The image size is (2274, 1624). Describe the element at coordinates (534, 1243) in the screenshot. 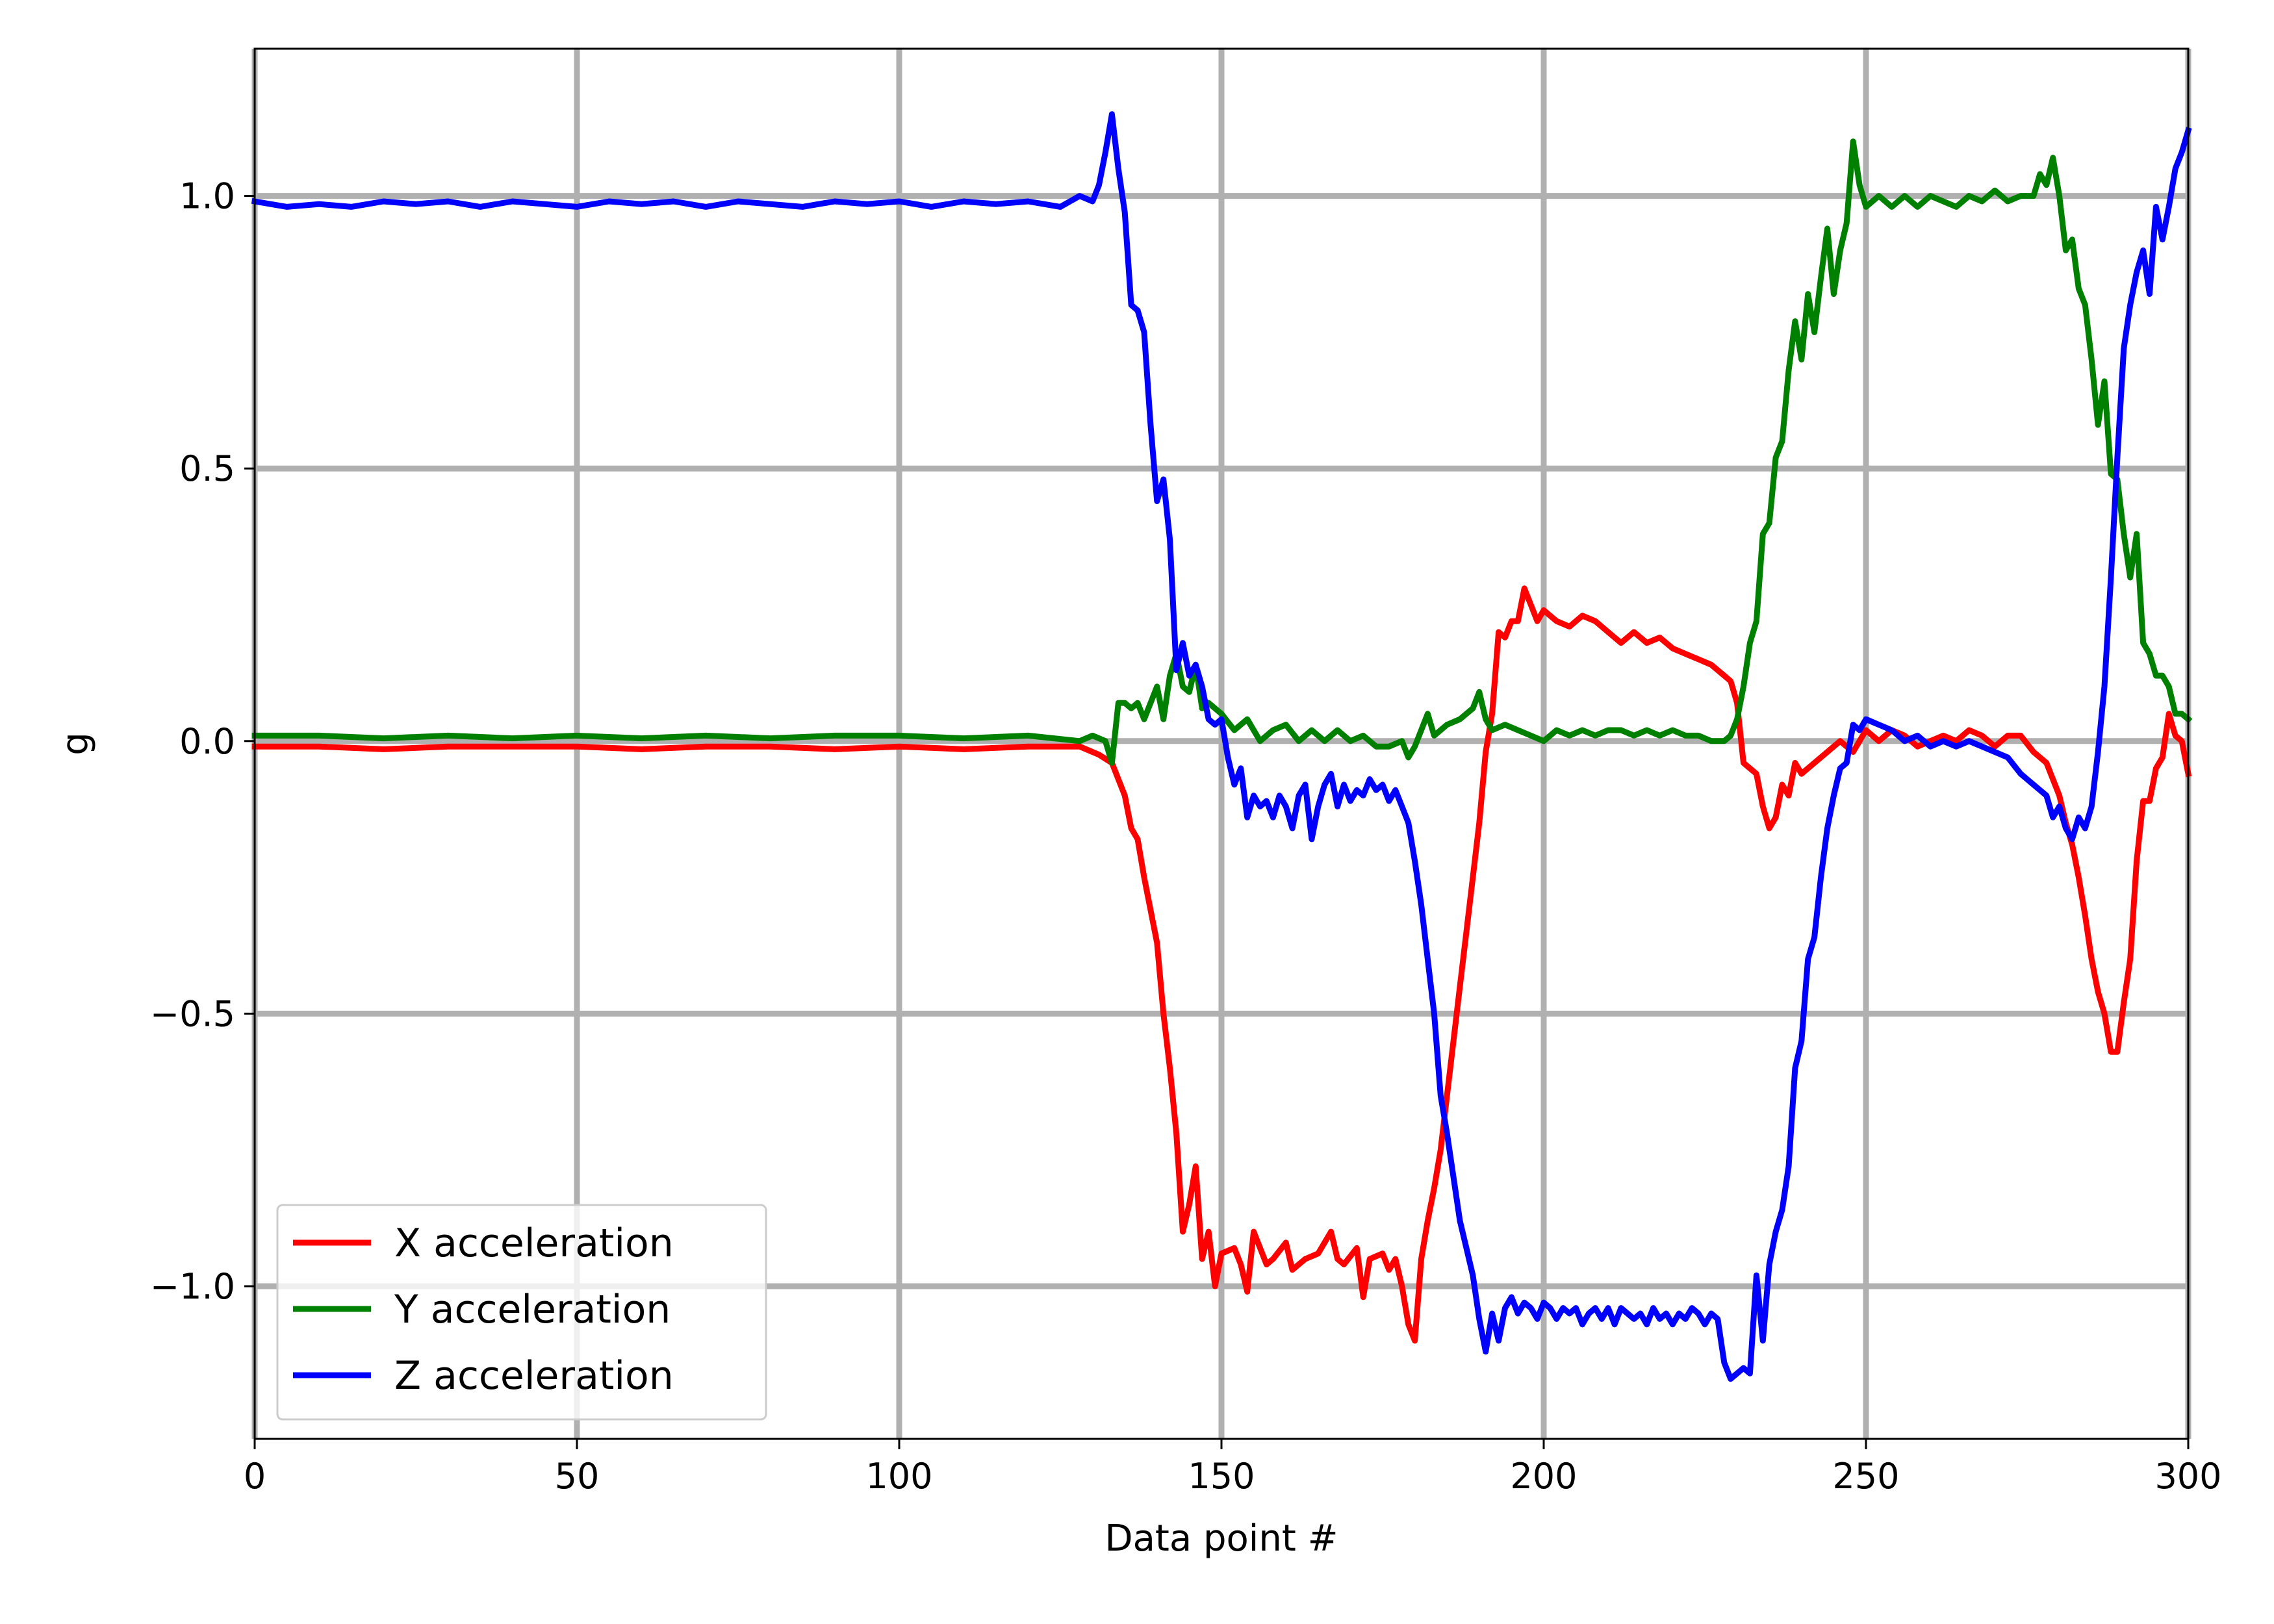

I see `legend-label-1: X acceleration` at that location.